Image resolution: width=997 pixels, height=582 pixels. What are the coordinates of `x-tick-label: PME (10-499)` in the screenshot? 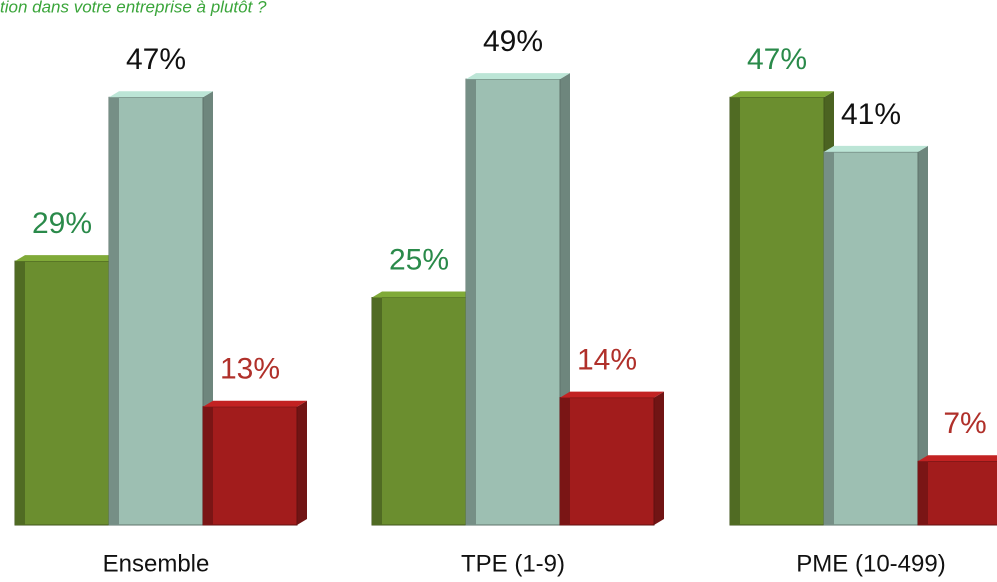 It's located at (870, 563).